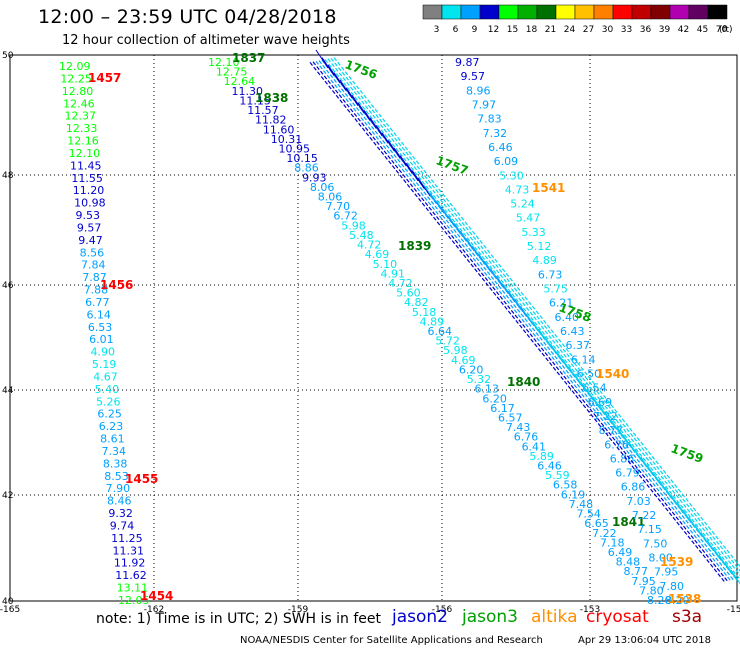  I want to click on swh-value: 6.76, so click(526, 437).